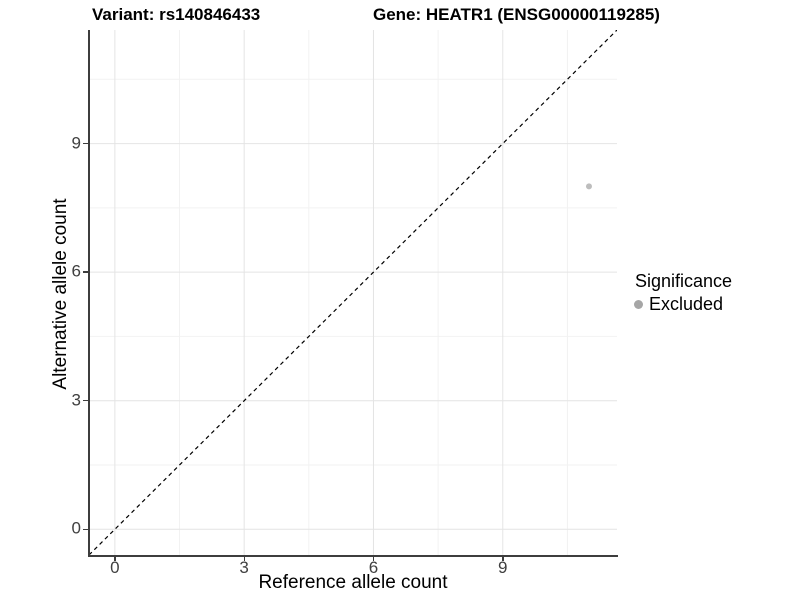 The width and height of the screenshot is (800, 600). Describe the element at coordinates (373, 567) in the screenshot. I see `x-tick-label: 6` at that location.